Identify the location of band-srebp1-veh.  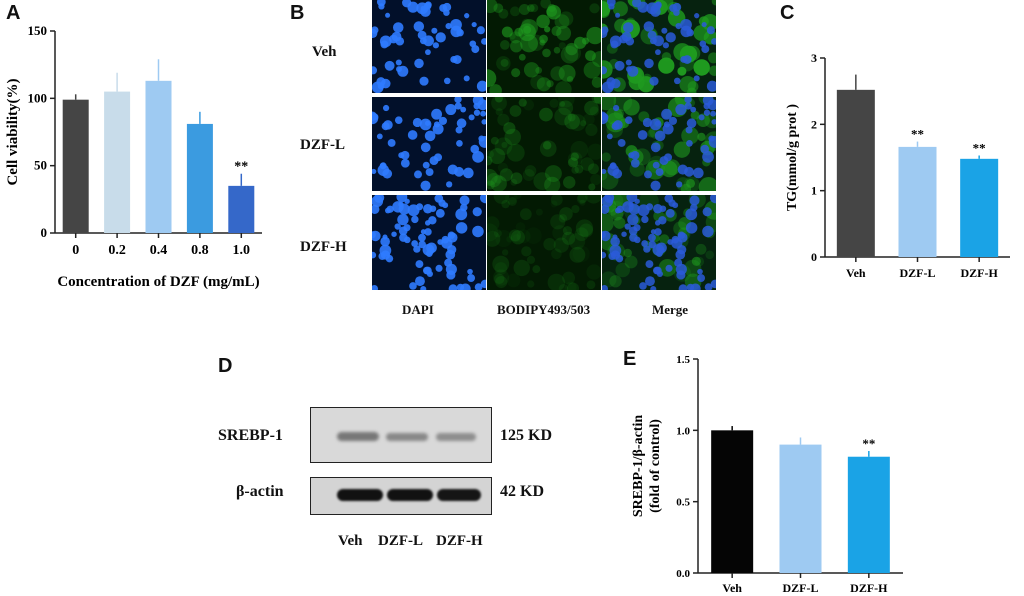
(358, 436).